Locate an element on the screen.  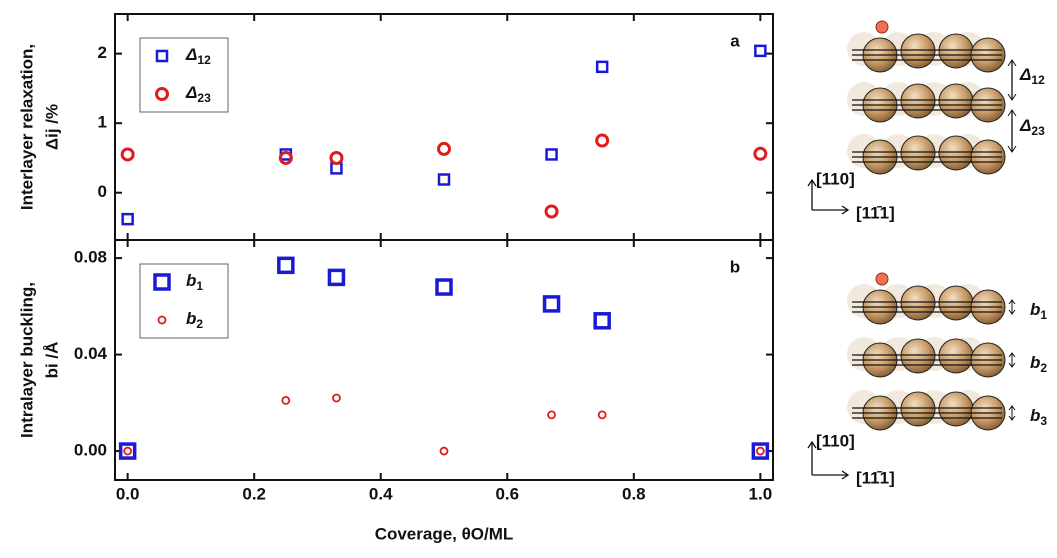
y-tick-label: 0 is located at coordinates (102, 191).